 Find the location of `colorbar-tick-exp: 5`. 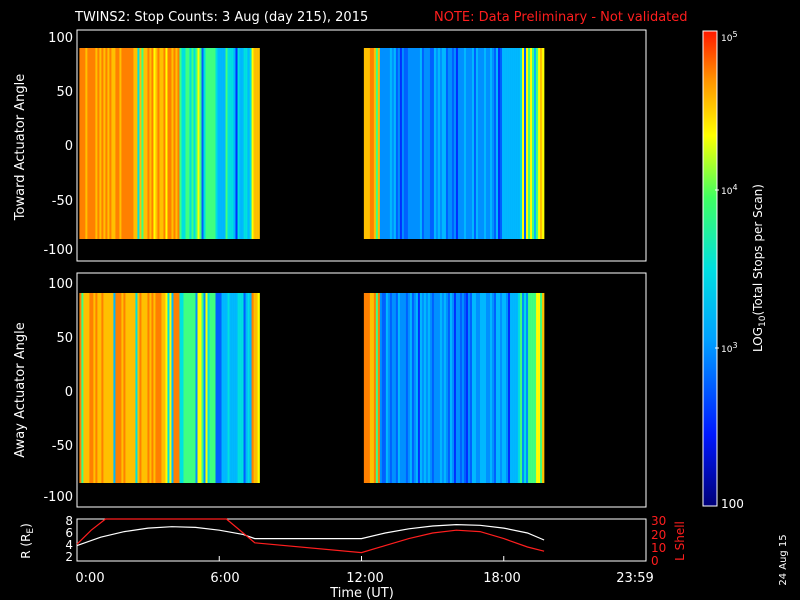

colorbar-tick-exp: 5 is located at coordinates (734, 34).